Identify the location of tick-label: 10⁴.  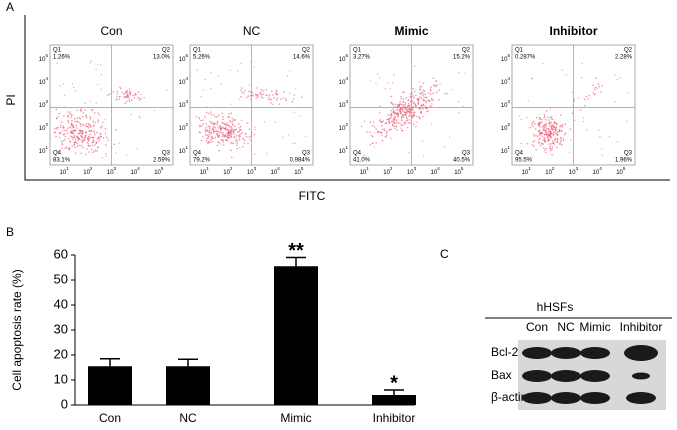
(184, 80).